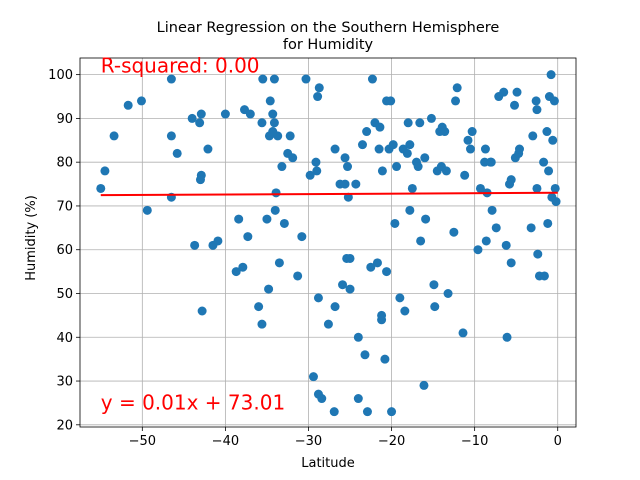 The image size is (640, 480). I want to click on regression-line-group, so click(329, 194).